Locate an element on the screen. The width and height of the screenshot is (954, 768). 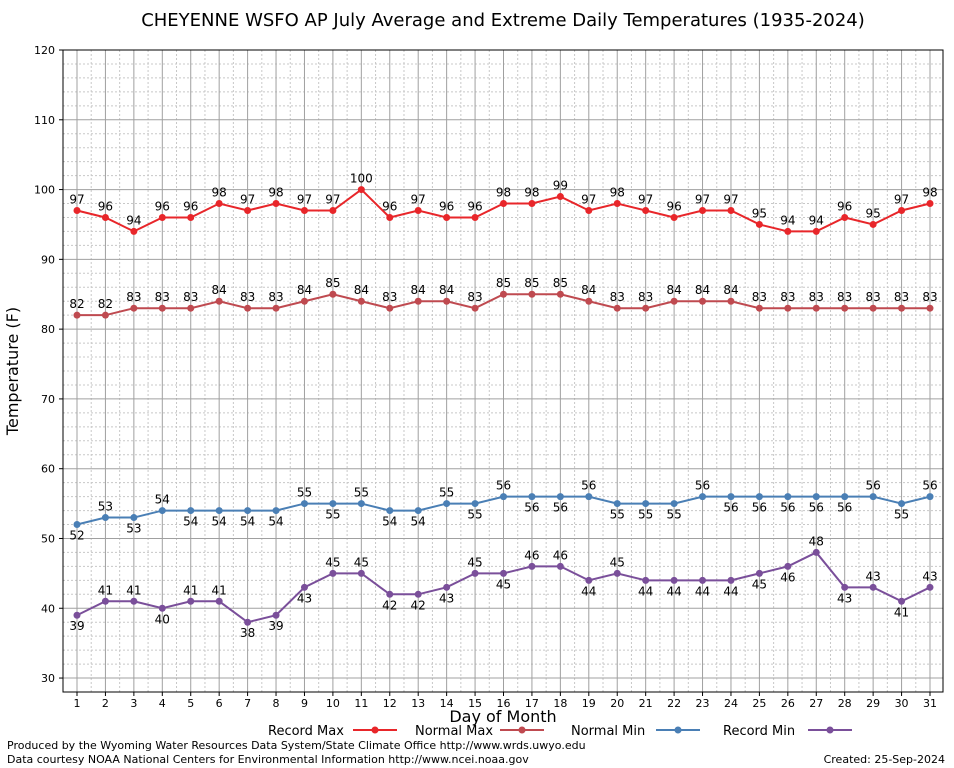
x-tick-label: 6 is located at coordinates (219, 703).